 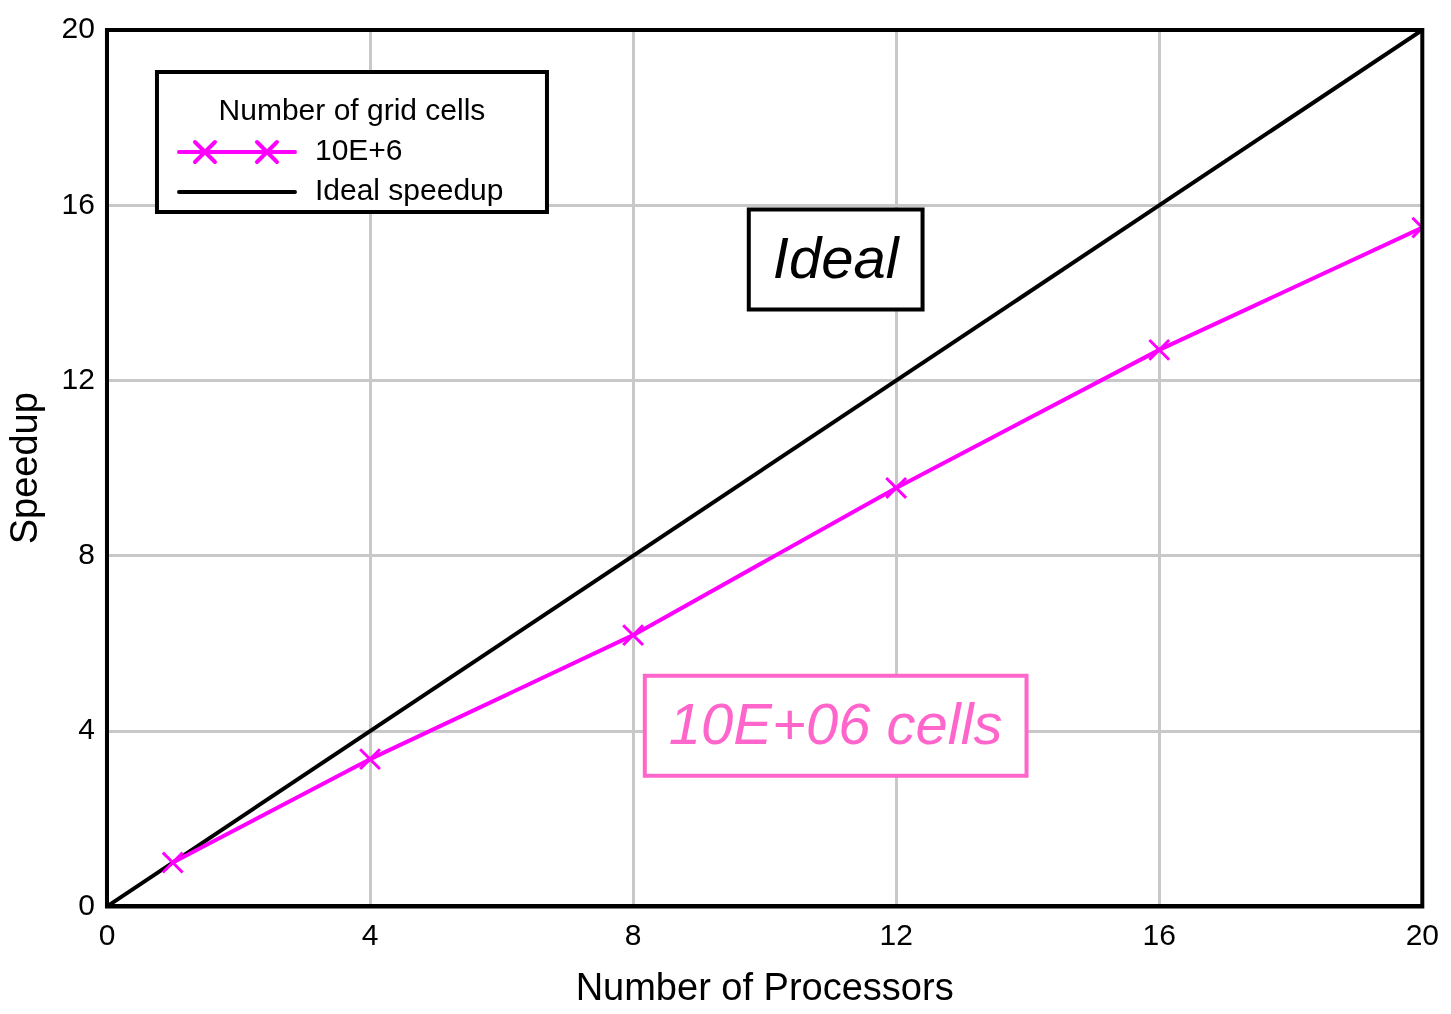 I want to click on annotation: Ideal, so click(x=836, y=257).